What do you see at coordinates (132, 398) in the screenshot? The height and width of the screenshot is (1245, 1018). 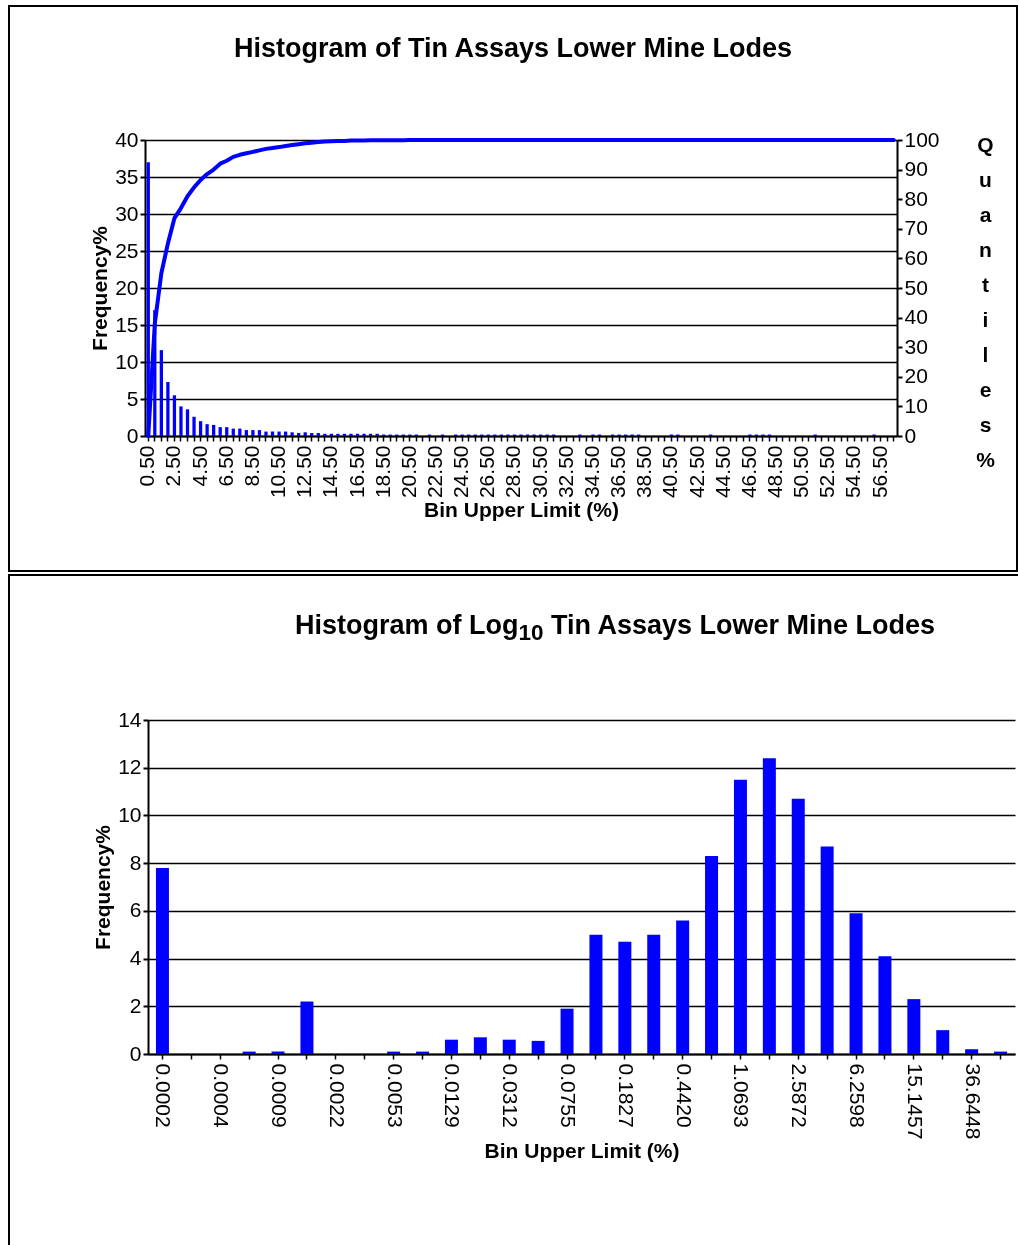 I see `y-tick-label: 5` at bounding box center [132, 398].